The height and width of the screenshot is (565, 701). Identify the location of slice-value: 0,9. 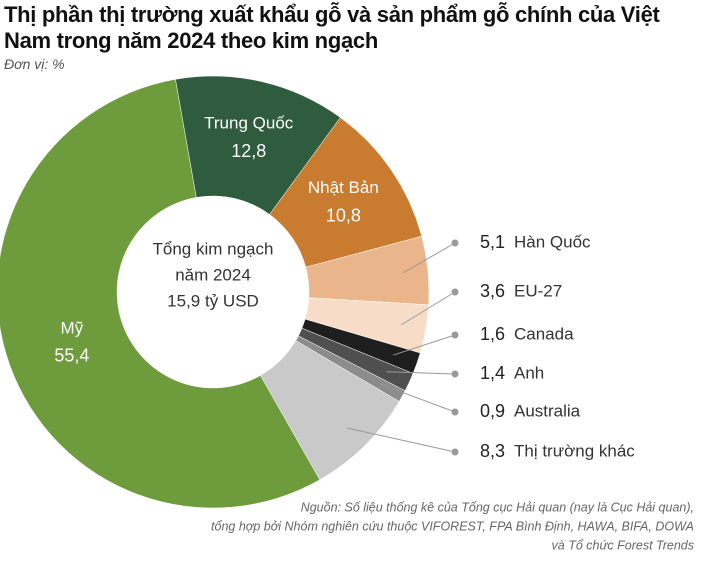
(492, 411).